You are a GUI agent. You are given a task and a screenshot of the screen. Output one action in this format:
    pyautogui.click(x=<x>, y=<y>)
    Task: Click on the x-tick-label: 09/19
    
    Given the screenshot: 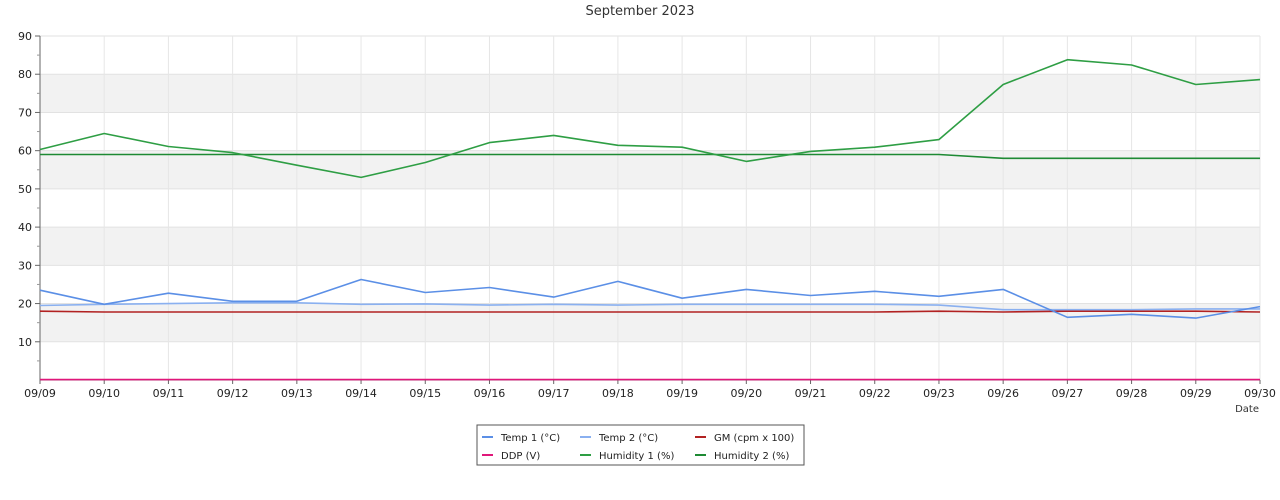 What is the action you would take?
    pyautogui.click(x=682, y=393)
    